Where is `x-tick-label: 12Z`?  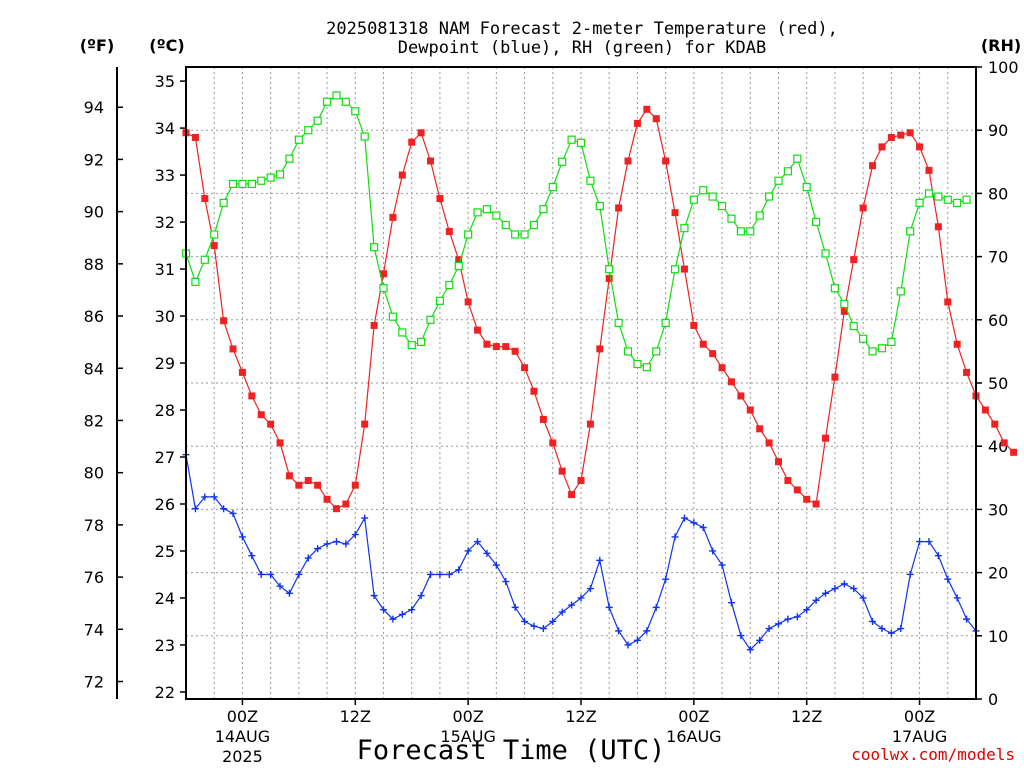 x-tick-label: 12Z is located at coordinates (806, 716).